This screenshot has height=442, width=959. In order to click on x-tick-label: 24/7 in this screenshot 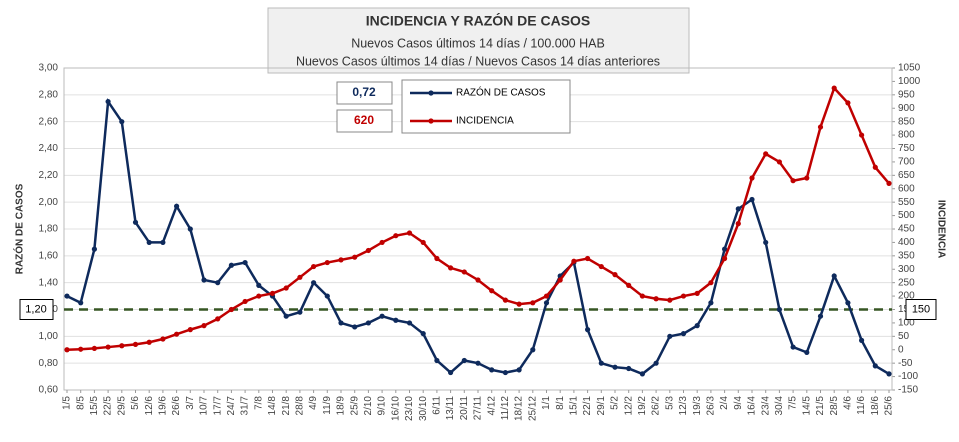, I will do `click(231, 406)`.